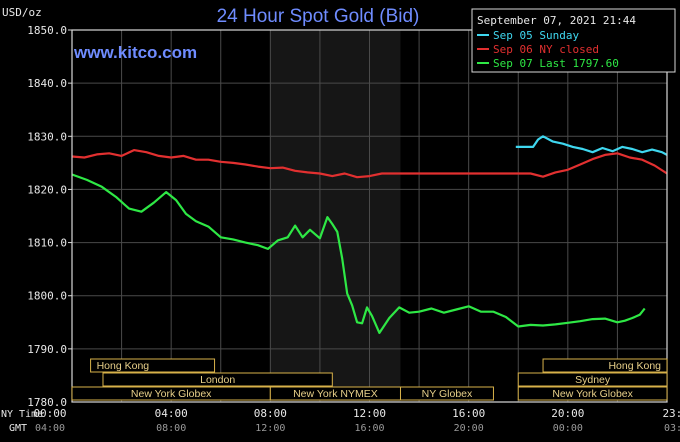 Image resolution: width=680 pixels, height=442 pixels. I want to click on gmt-tick-label: 04:00, so click(50, 428).